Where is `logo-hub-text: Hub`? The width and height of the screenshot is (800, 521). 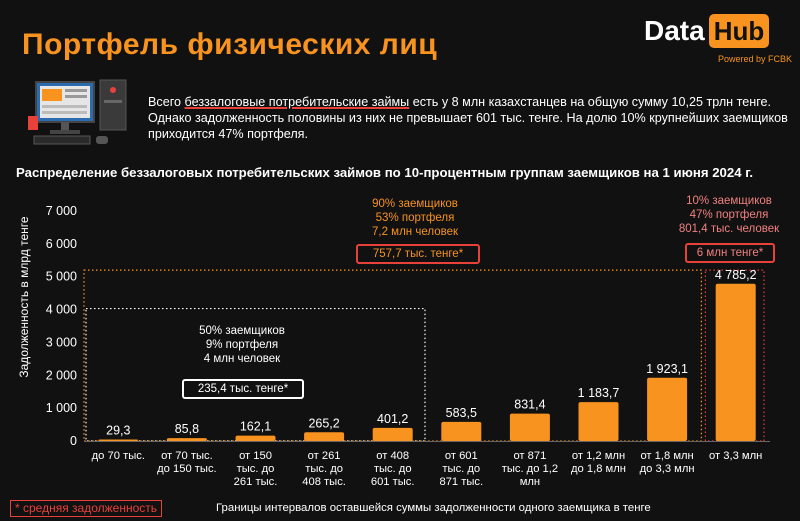
logo-hub-text: Hub is located at coordinates (739, 31).